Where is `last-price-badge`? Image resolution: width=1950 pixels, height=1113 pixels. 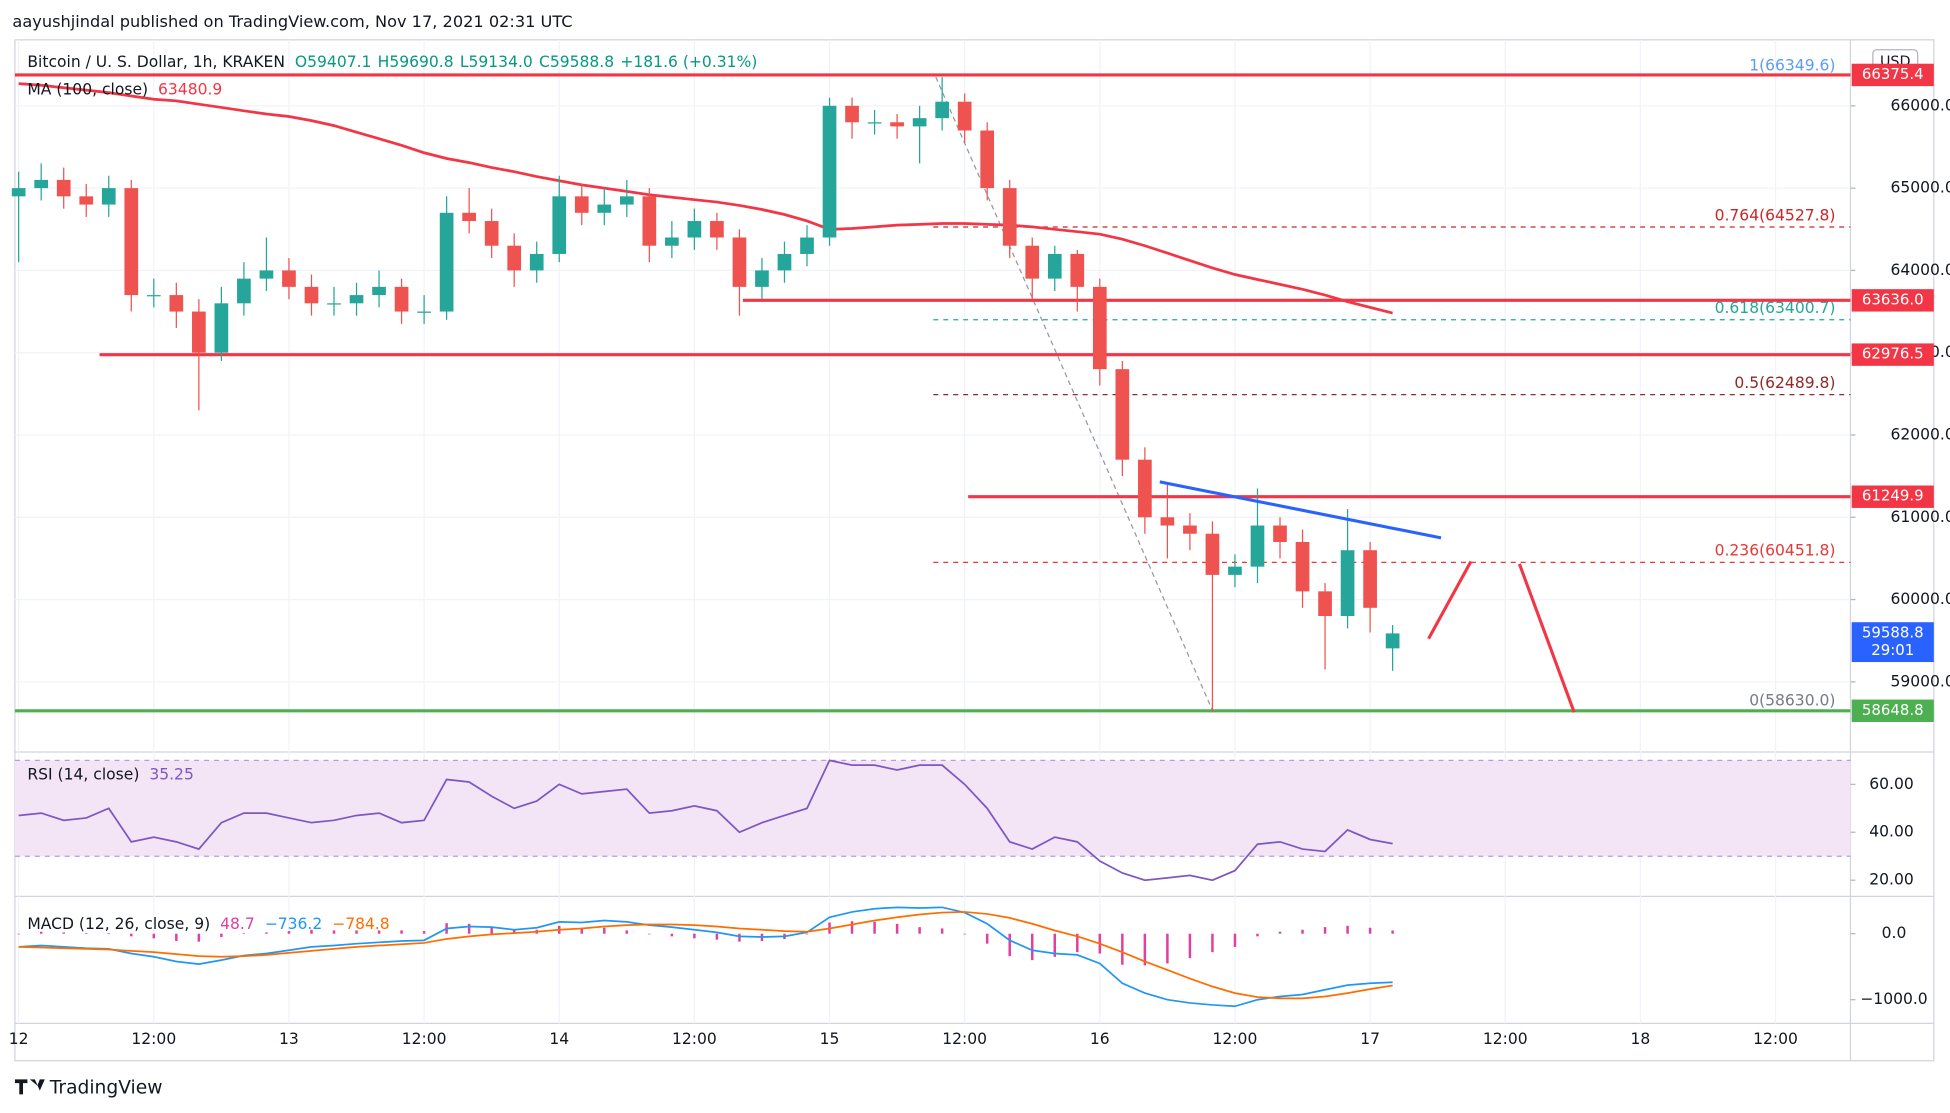
last-price-badge is located at coordinates (1892, 642).